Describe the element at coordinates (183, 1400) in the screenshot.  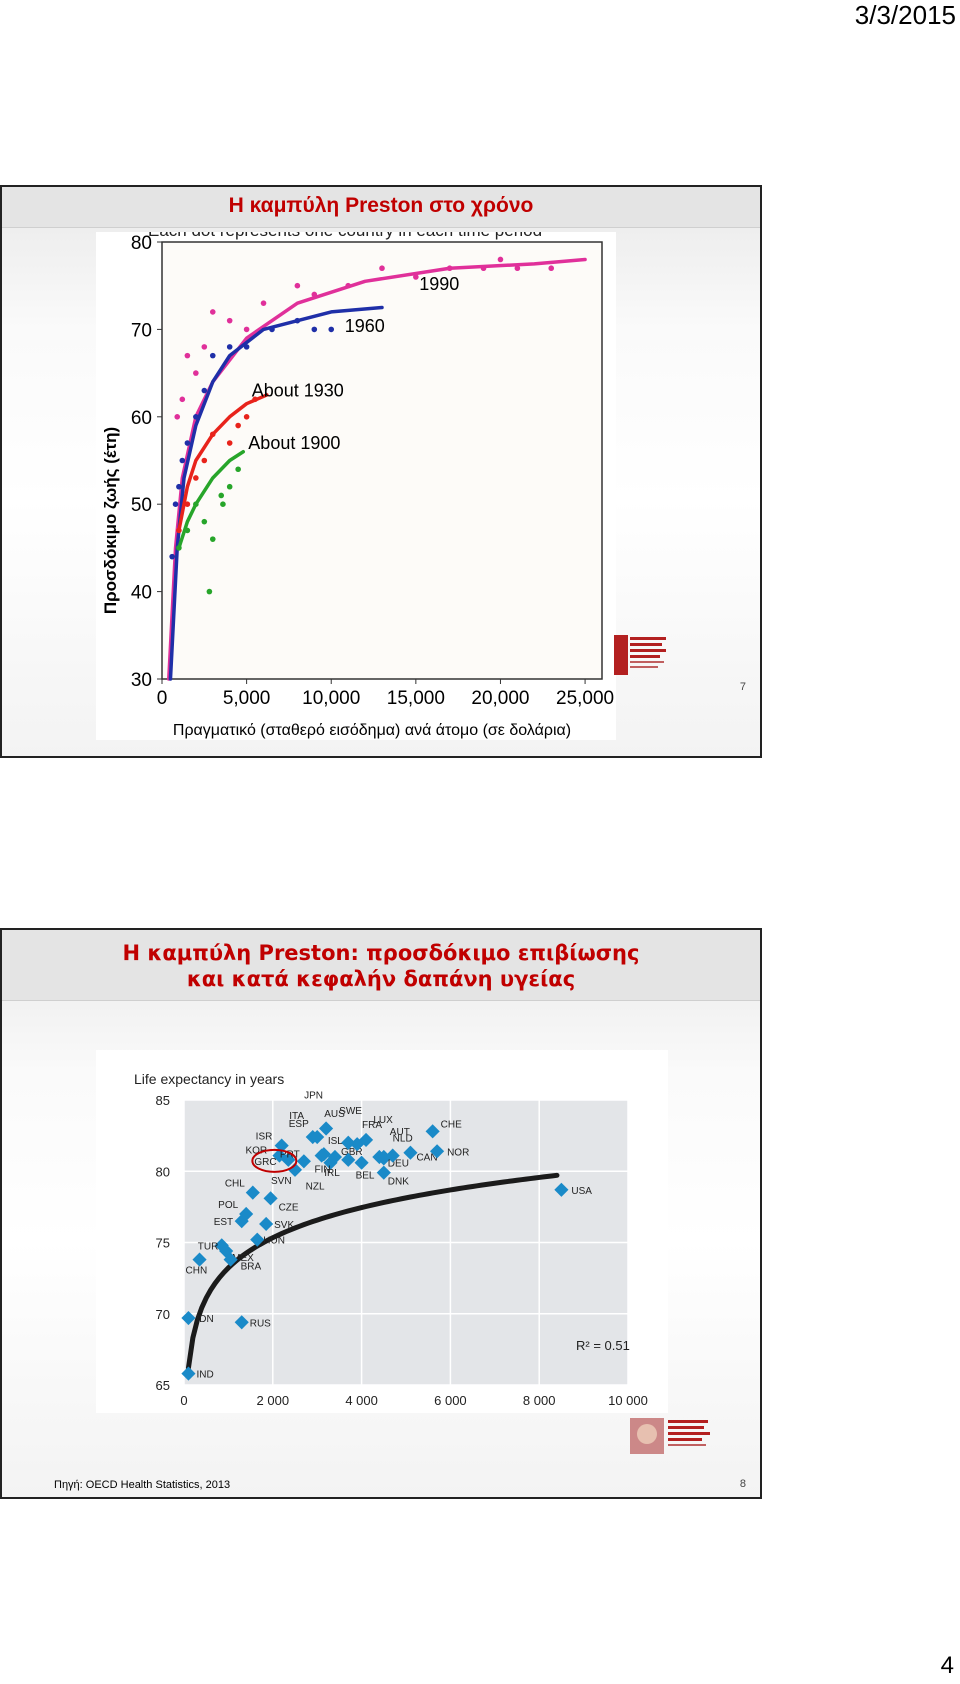
I see `x-tick-label: 0` at that location.